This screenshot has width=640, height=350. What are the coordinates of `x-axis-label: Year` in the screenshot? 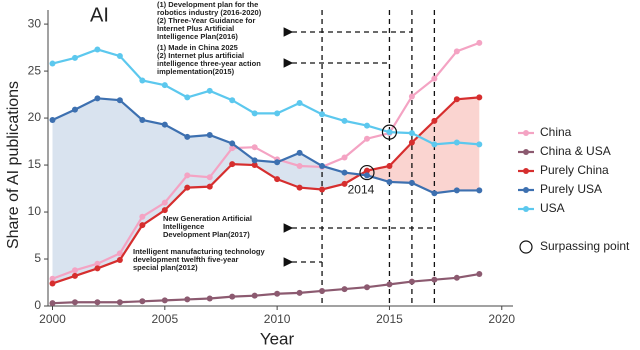 It's located at (277, 338).